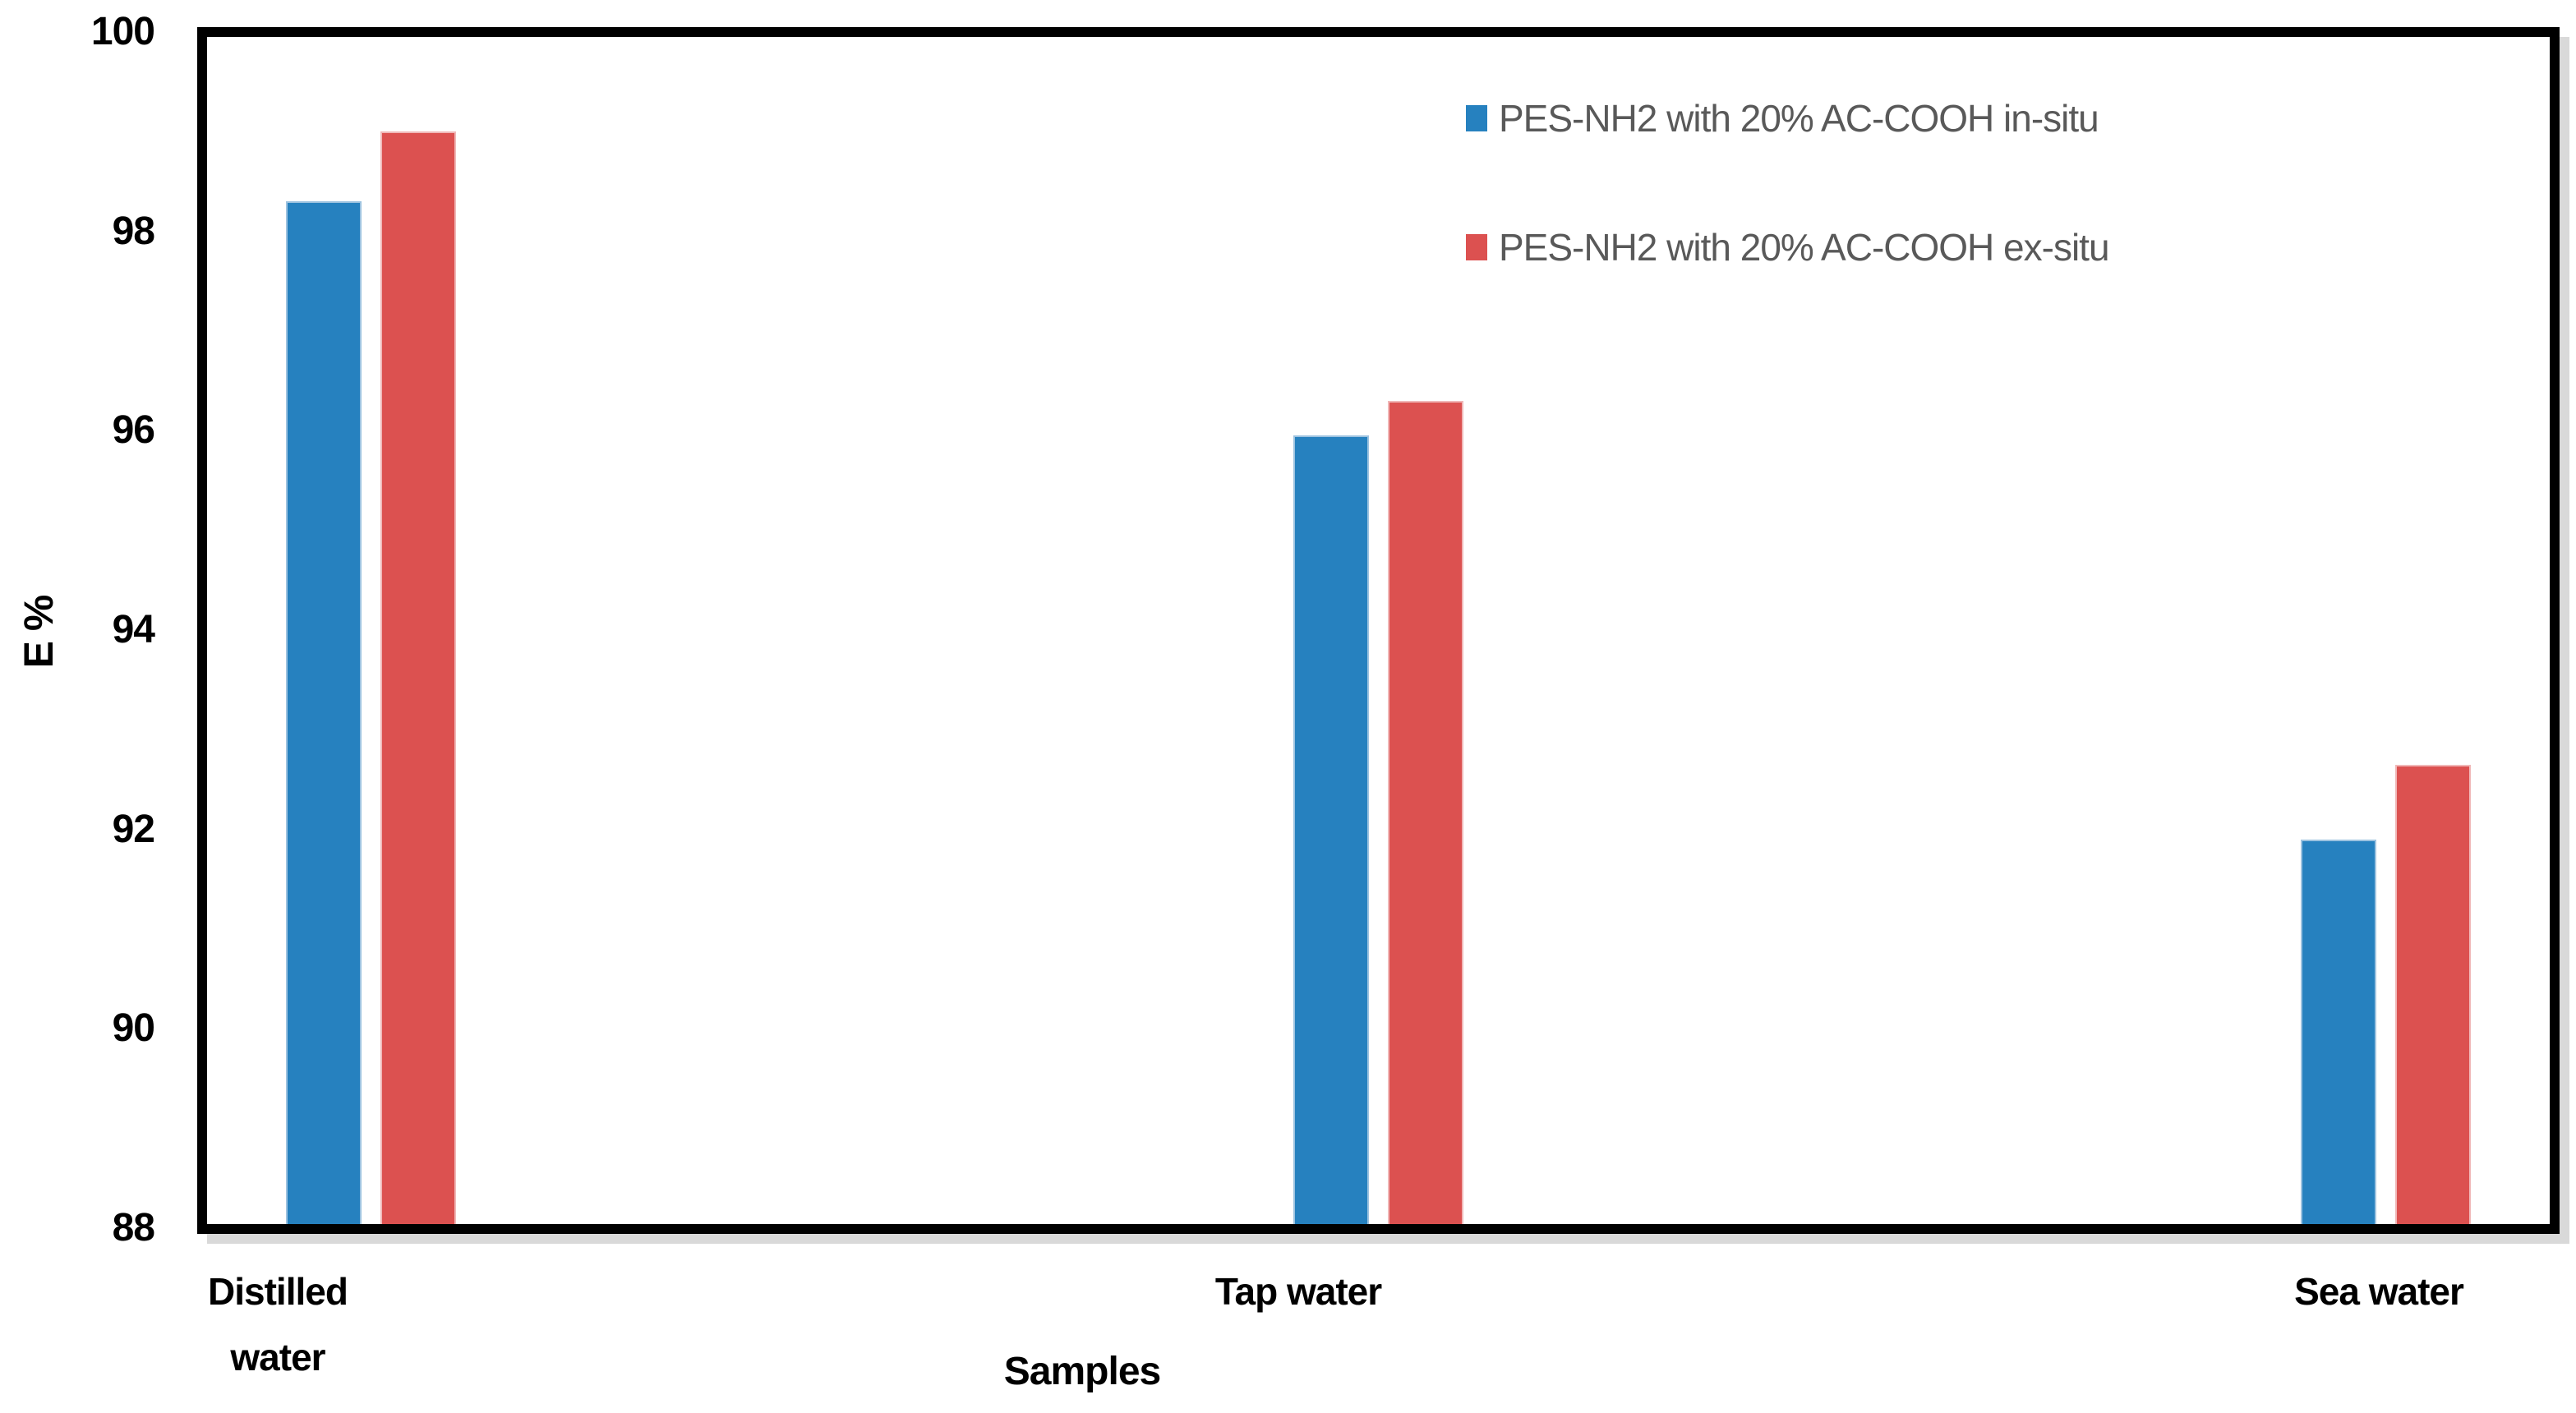 The width and height of the screenshot is (2576, 1413). Describe the element at coordinates (1378, 1229) in the screenshot. I see `x-axis-line` at that location.